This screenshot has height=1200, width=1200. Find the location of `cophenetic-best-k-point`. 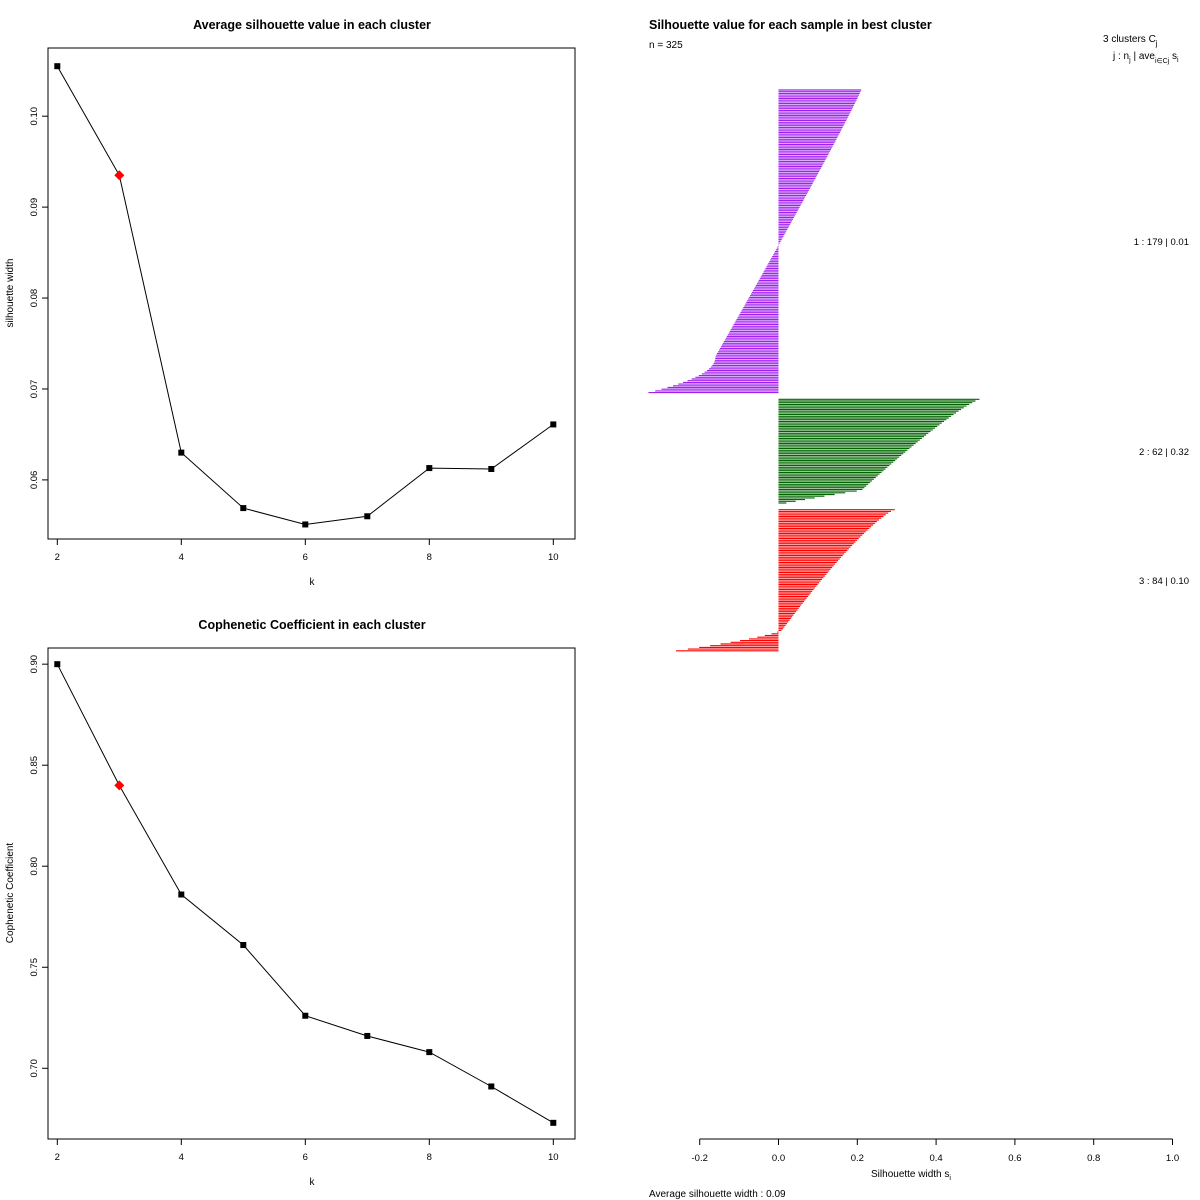

cophenetic-best-k-point is located at coordinates (119, 785).